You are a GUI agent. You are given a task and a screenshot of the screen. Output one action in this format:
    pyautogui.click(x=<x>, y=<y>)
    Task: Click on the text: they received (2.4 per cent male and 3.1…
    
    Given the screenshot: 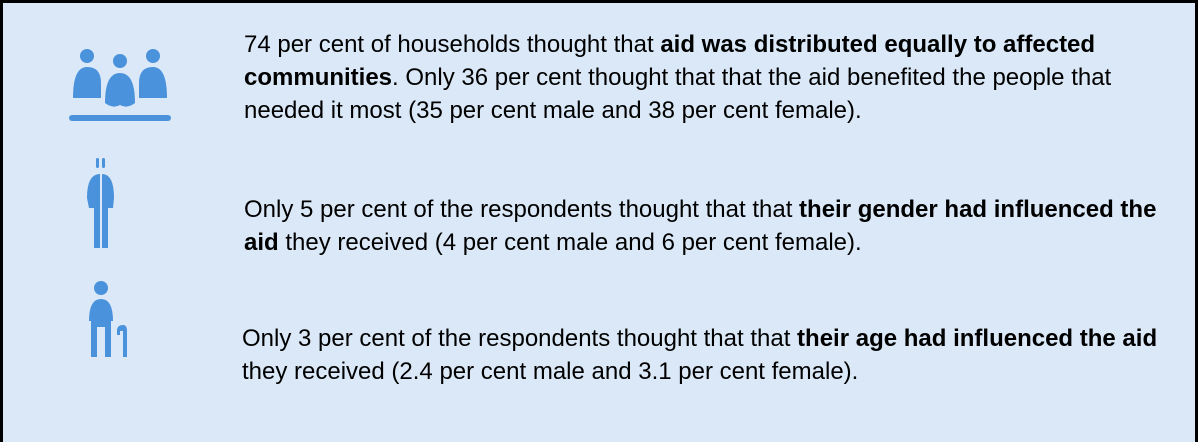 What is the action you would take?
    pyautogui.click(x=550, y=371)
    